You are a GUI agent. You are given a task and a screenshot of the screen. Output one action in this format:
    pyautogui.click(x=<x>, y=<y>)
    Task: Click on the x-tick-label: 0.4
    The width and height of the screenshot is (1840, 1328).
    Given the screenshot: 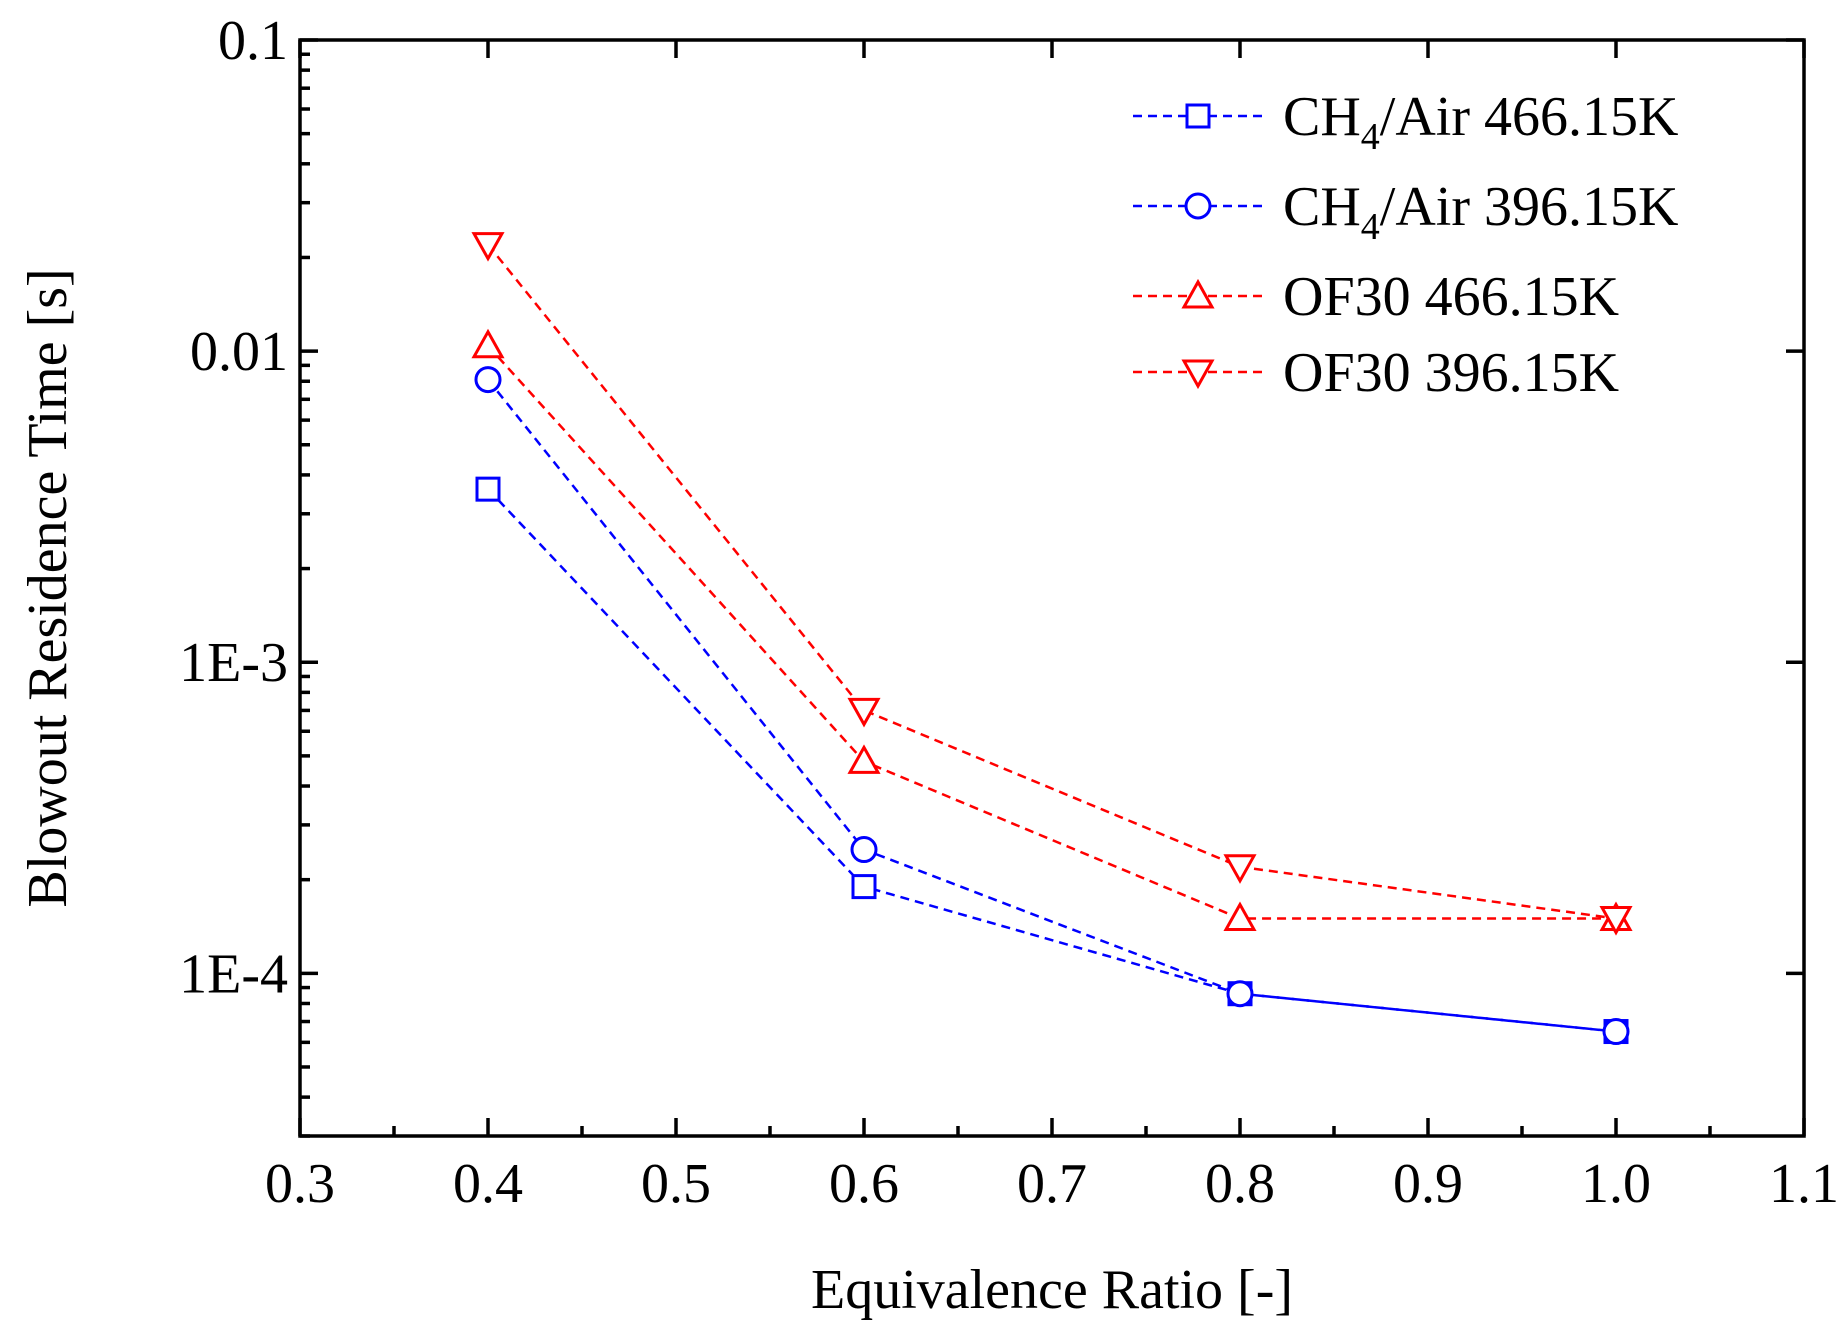 What is the action you would take?
    pyautogui.click(x=488, y=1184)
    